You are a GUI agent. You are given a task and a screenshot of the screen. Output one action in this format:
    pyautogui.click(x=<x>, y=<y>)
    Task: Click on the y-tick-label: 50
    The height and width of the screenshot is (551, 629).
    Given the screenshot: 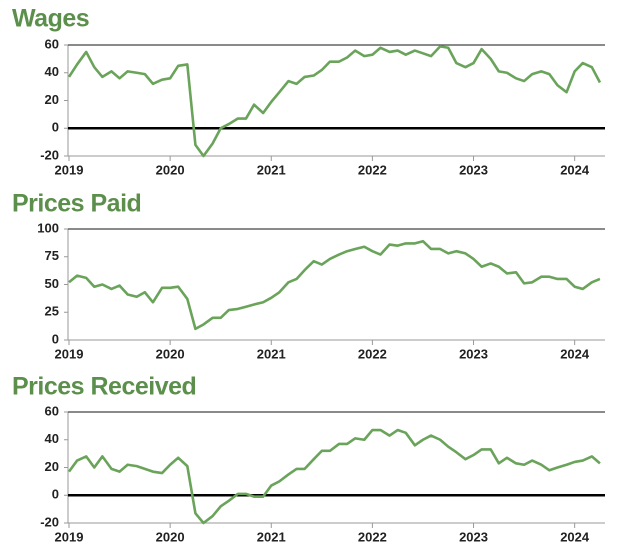 What is the action you would take?
    pyautogui.click(x=52, y=283)
    